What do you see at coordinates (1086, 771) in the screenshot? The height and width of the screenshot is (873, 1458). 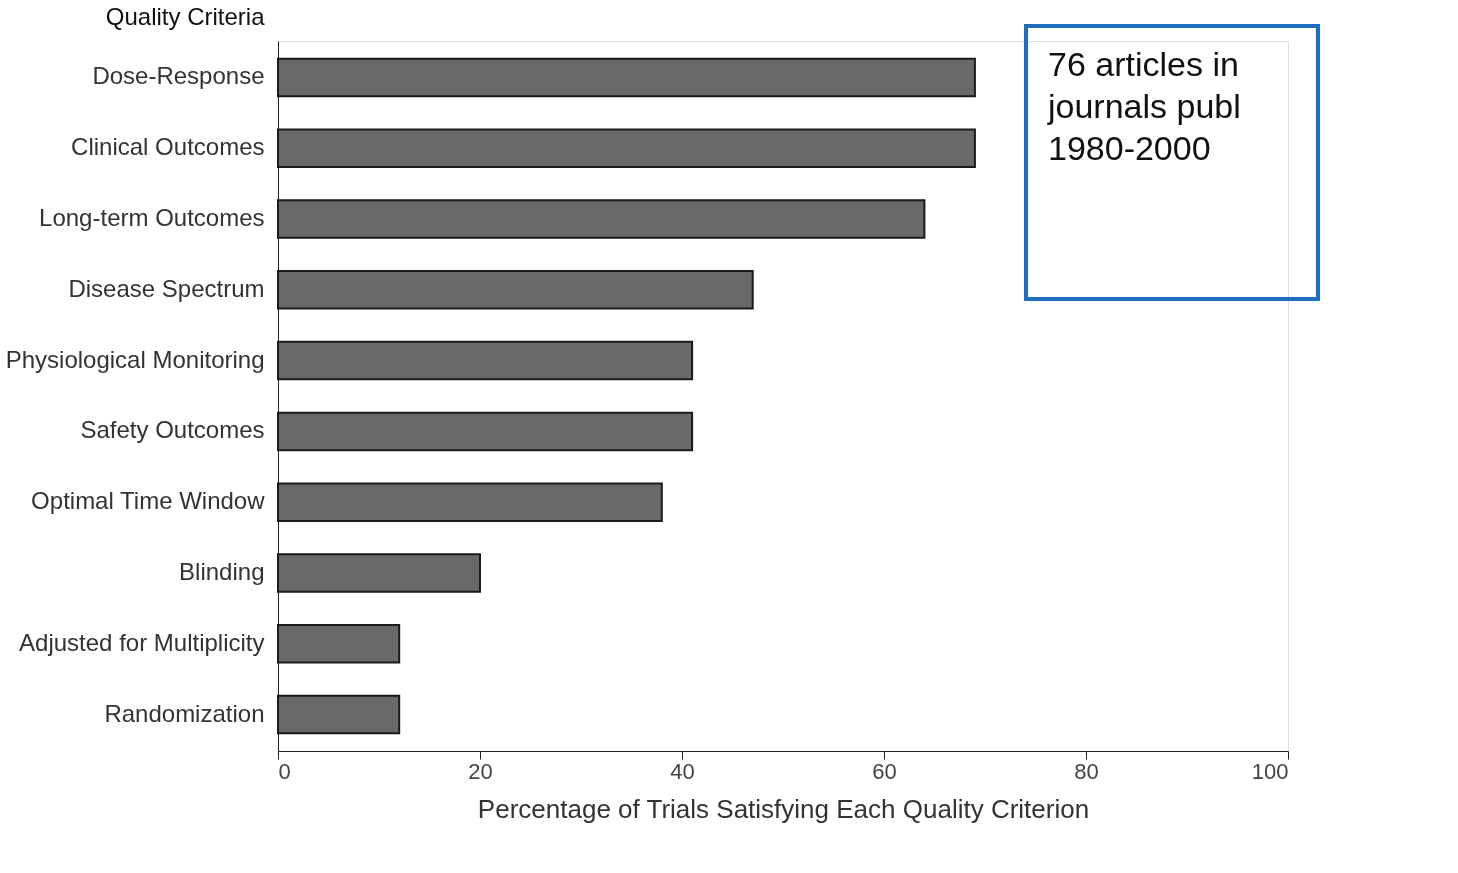 I see `x-tick-label: 80` at bounding box center [1086, 771].